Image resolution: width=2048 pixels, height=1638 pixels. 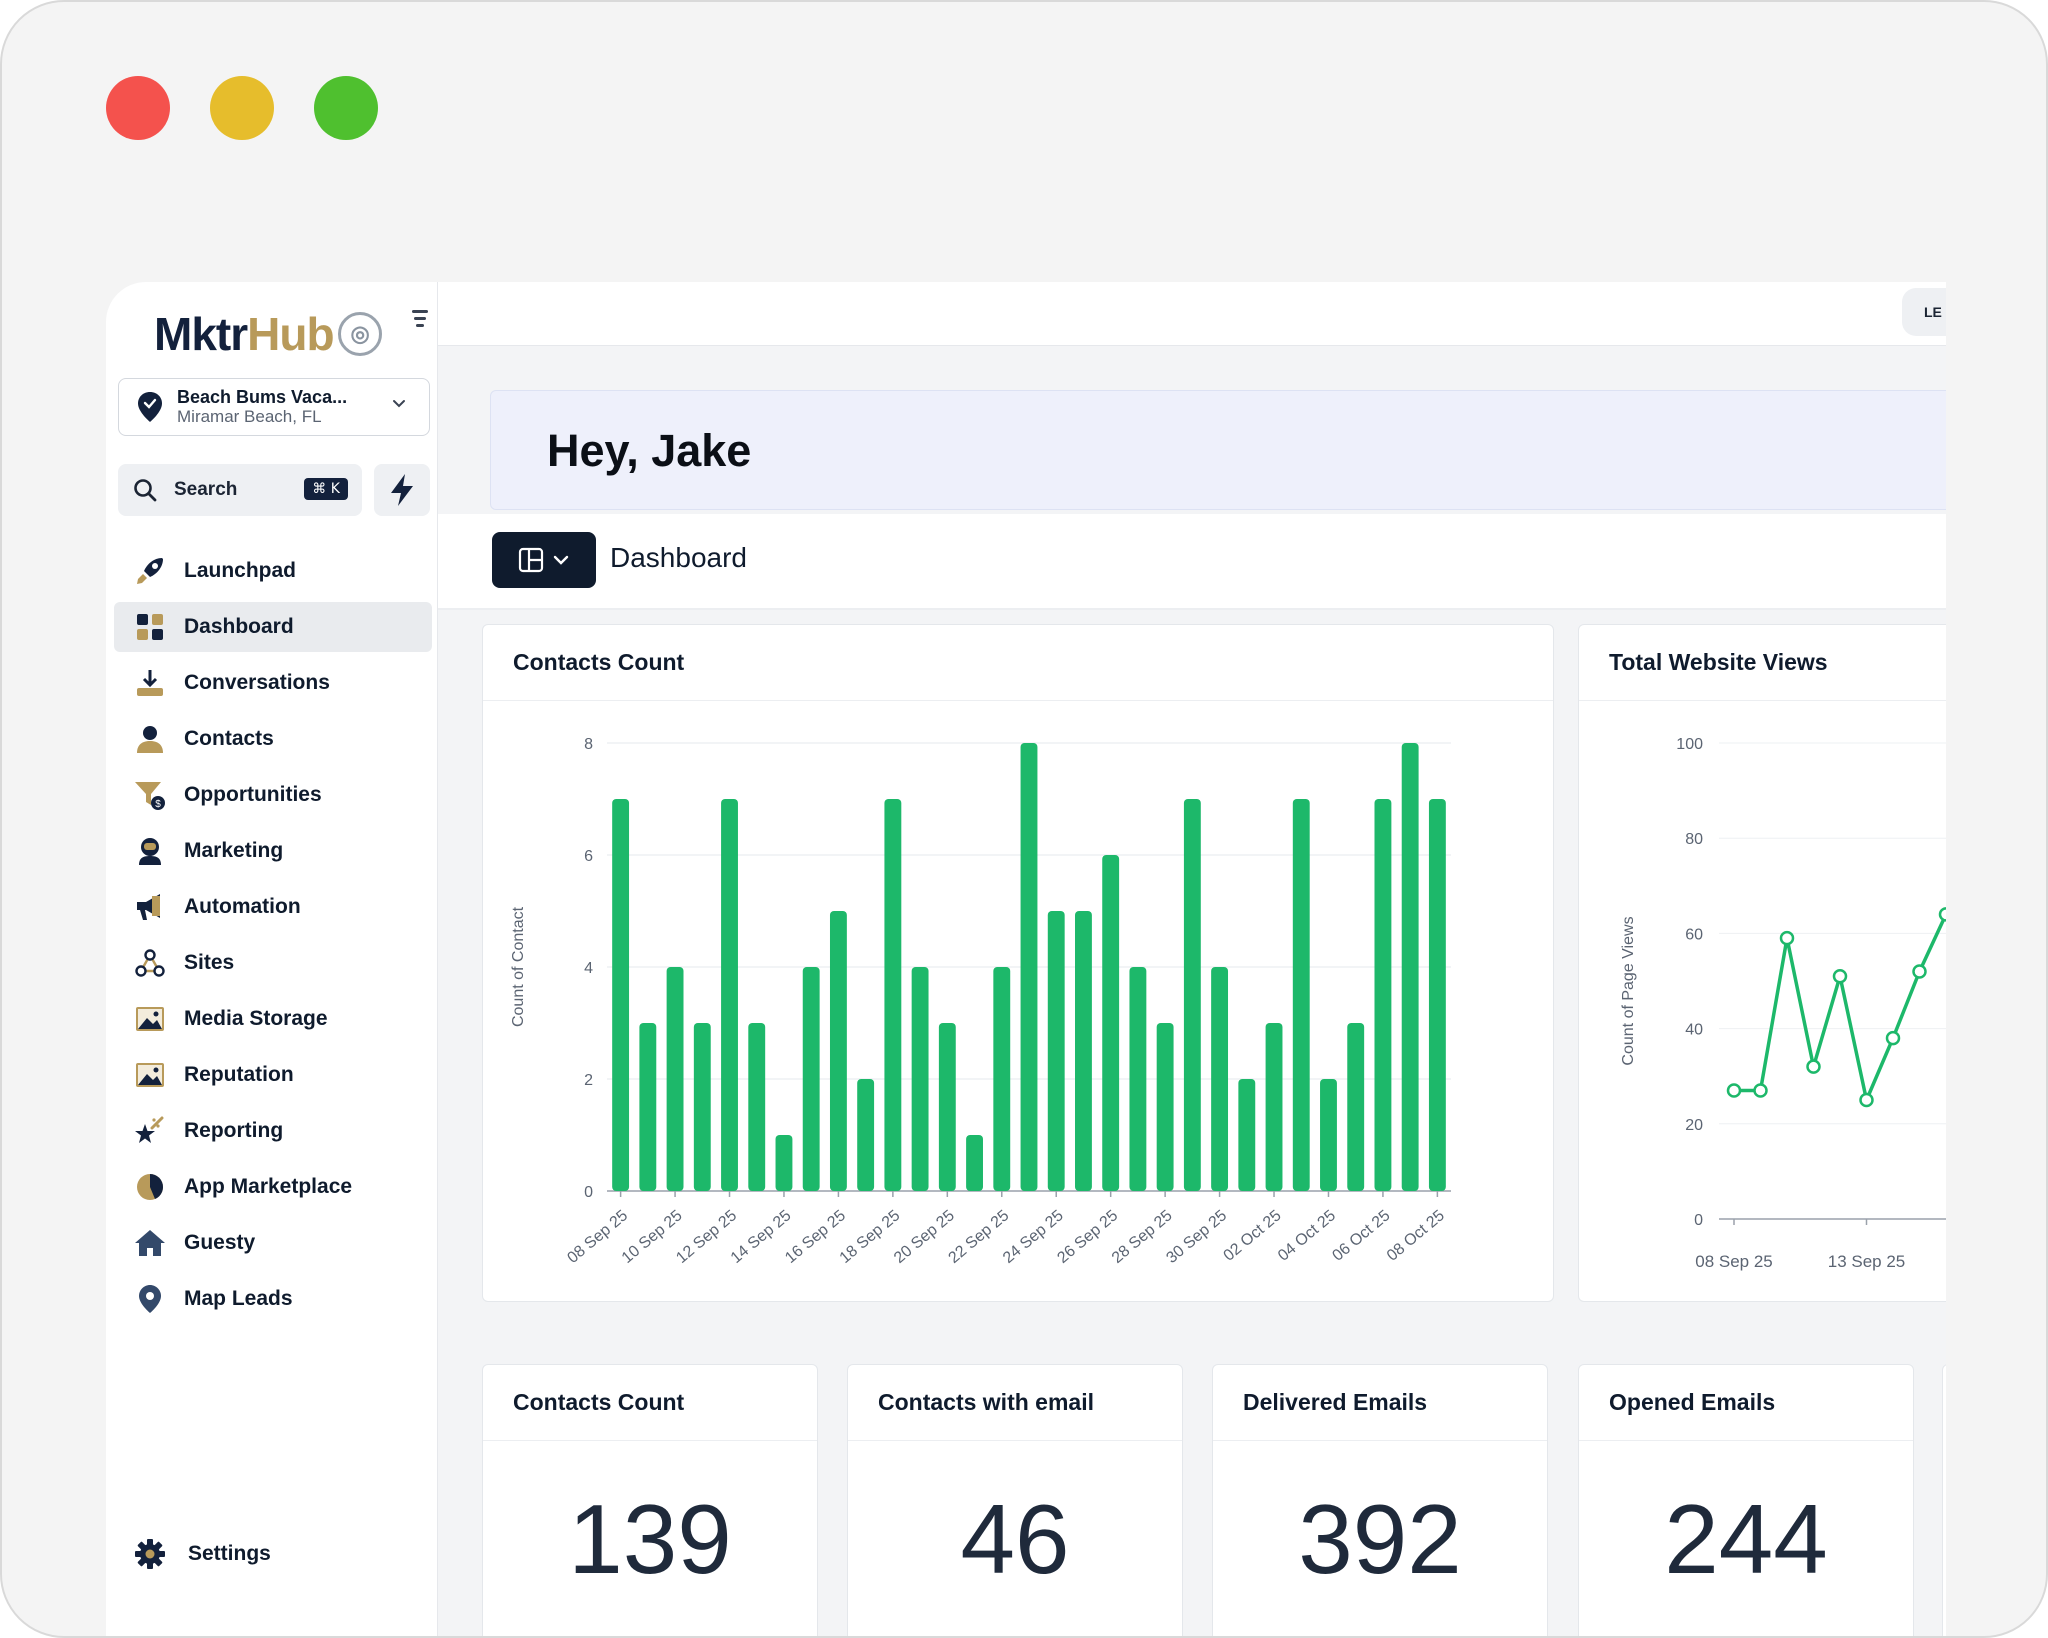 What do you see at coordinates (273, 963) in the screenshot?
I see `sidebar-item-sites: Sites` at bounding box center [273, 963].